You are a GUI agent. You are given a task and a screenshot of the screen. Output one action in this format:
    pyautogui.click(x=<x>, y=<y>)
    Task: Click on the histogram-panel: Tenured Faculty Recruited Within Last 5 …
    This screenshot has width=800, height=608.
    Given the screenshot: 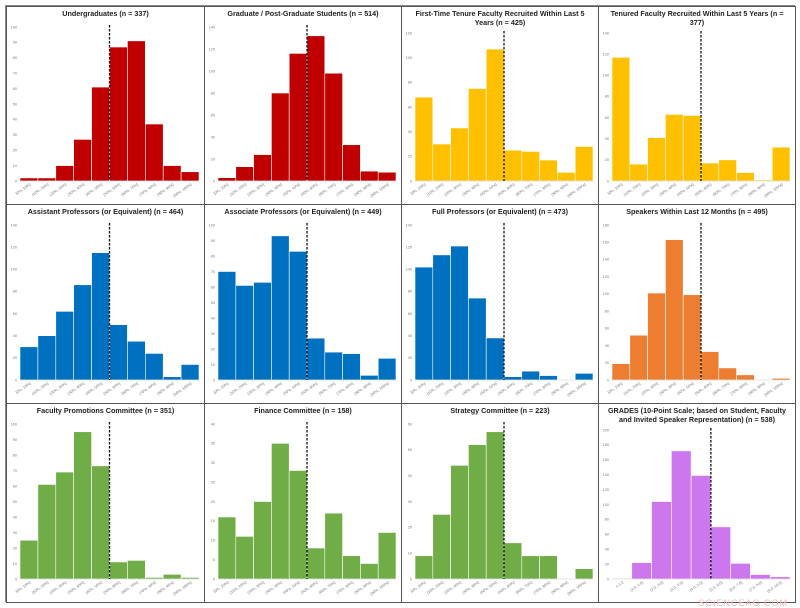 What is the action you would take?
    pyautogui.click(x=697, y=105)
    